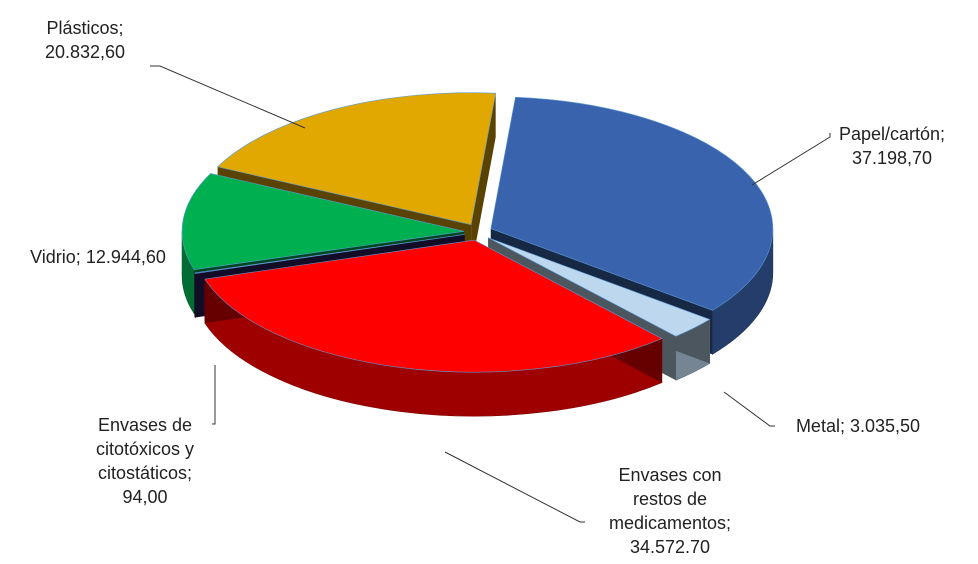 The image size is (978, 564). Describe the element at coordinates (892, 158) in the screenshot. I see `label-value: 37.198,70` at that location.